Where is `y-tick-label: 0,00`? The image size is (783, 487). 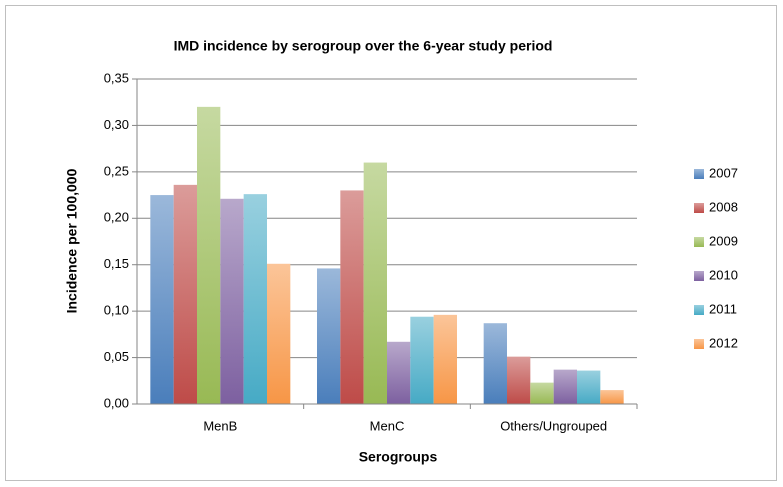
y-tick-label: 0,00 is located at coordinates (116, 402).